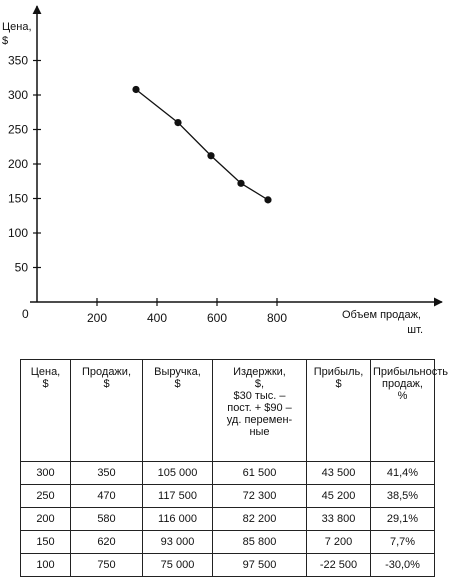 This screenshot has width=450, height=582. What do you see at coordinates (106, 410) in the screenshot?
I see `column-header: Продажи, $` at bounding box center [106, 410].